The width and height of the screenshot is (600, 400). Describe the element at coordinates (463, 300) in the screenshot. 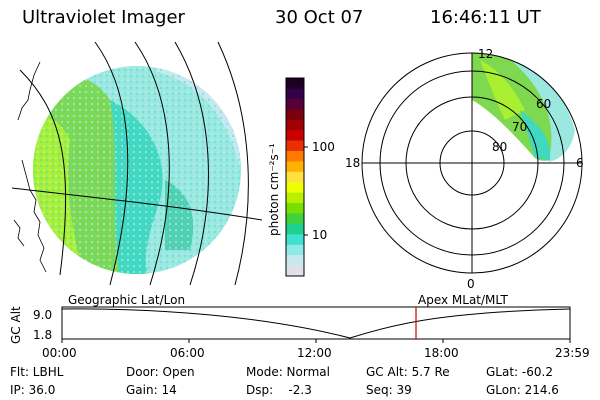

I see `timeline-right-label: Apex MLat/MLT` at that location.